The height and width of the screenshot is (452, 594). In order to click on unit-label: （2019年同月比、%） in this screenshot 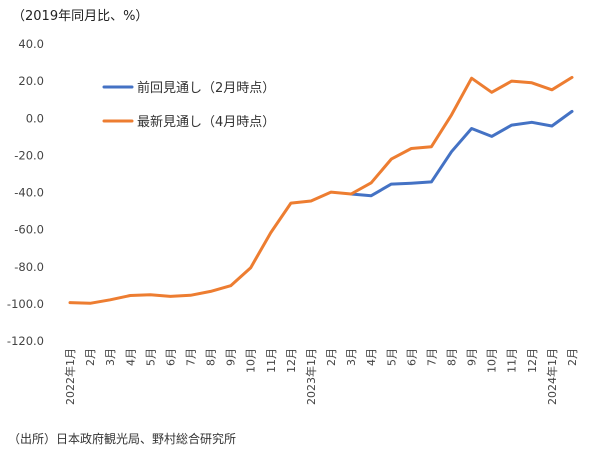, I will do `click(80, 16)`.